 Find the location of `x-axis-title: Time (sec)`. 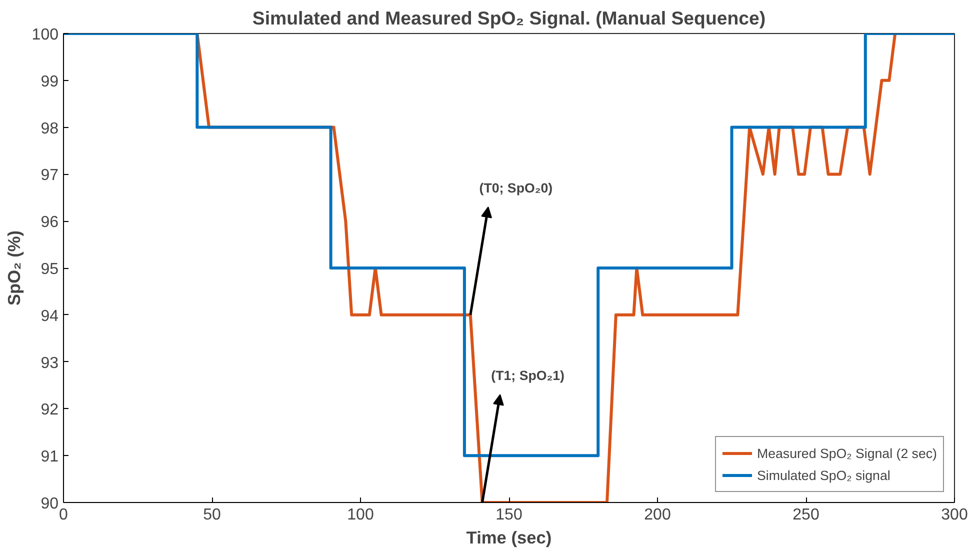

x-axis-title: Time (sec) is located at coordinates (509, 538).